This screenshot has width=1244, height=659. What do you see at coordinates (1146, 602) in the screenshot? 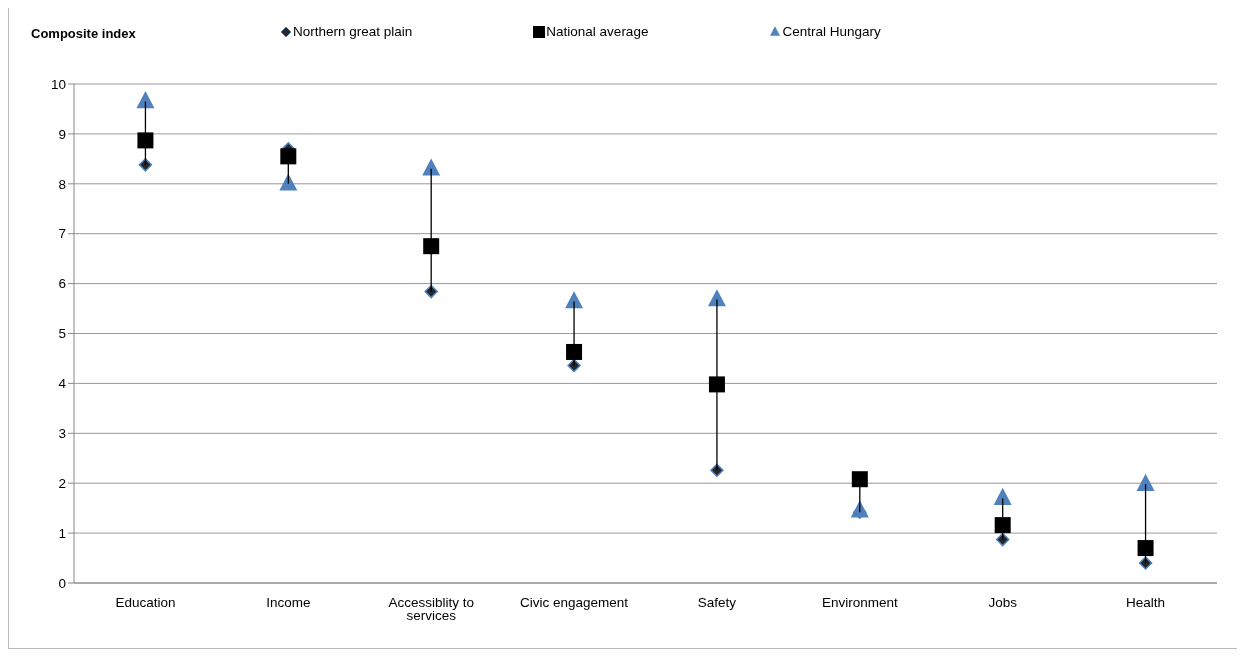
I see `x-tick-label: Health` at bounding box center [1146, 602].